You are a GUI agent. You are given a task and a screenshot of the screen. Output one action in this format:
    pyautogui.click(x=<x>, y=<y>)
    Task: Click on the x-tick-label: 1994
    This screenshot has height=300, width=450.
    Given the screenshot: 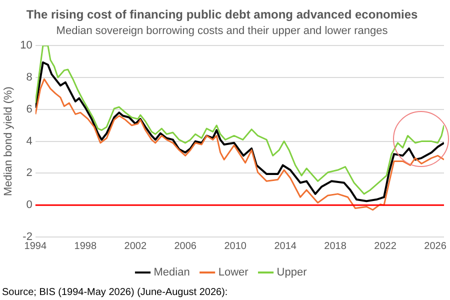 What is the action you would take?
    pyautogui.click(x=35, y=246)
    